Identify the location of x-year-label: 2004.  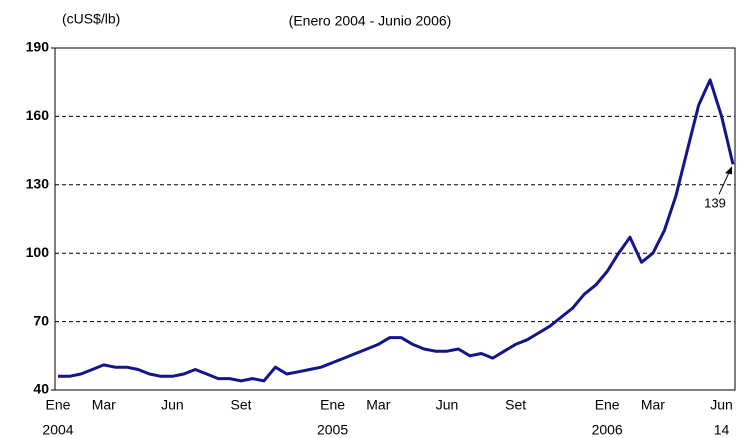
(57, 430).